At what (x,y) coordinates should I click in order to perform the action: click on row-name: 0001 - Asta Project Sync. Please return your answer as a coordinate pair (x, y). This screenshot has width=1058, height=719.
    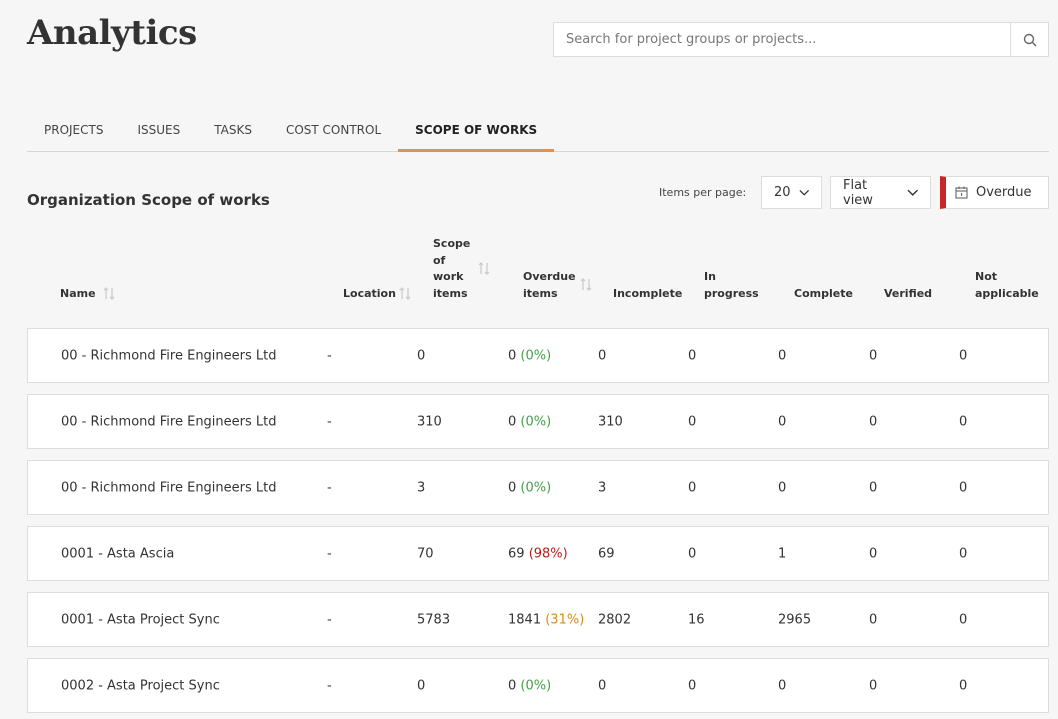
    Looking at the image, I should click on (140, 619).